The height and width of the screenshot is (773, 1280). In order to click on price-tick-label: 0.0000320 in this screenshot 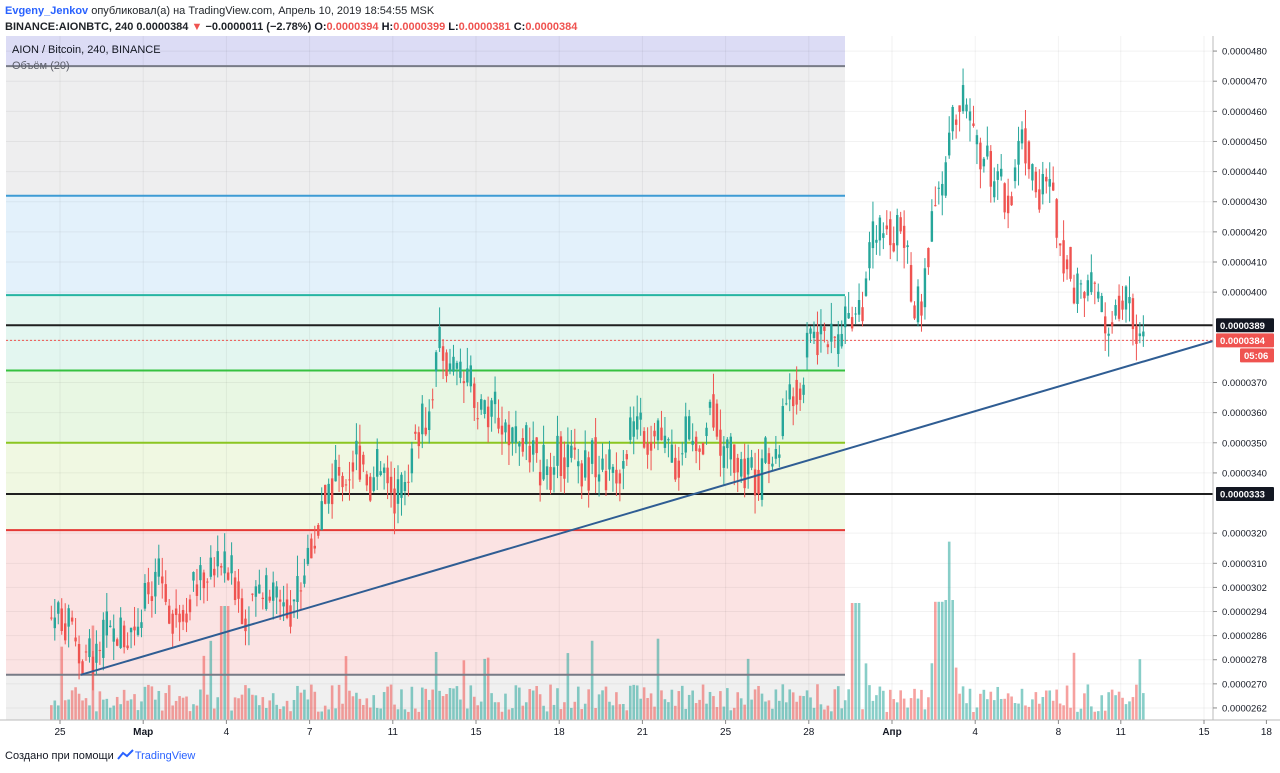, I will do `click(1244, 534)`.